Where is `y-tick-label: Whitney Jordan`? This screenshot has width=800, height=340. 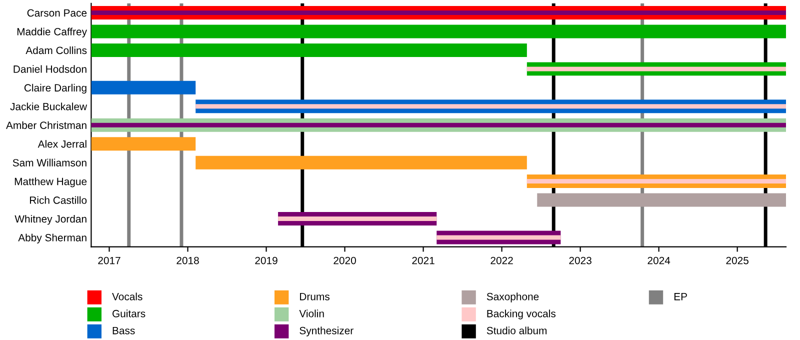 y-tick-label: Whitney Jordan is located at coordinates (50, 219).